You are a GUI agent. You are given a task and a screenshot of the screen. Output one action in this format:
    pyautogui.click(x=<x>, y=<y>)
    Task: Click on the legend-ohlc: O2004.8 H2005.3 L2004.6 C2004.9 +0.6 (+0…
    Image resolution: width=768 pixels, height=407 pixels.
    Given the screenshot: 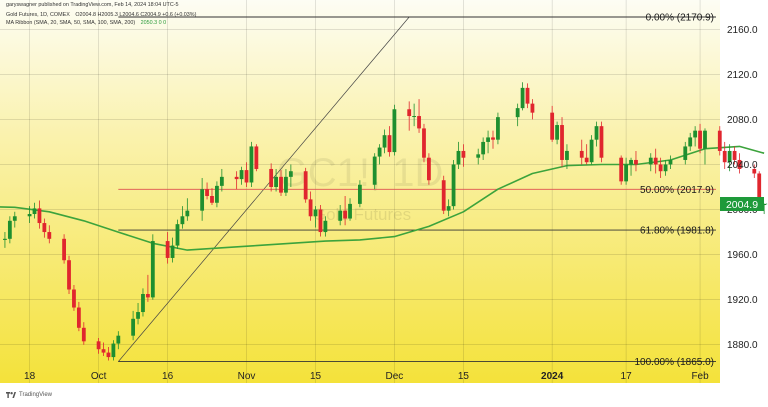 What is the action you would take?
    pyautogui.click(x=136, y=15)
    